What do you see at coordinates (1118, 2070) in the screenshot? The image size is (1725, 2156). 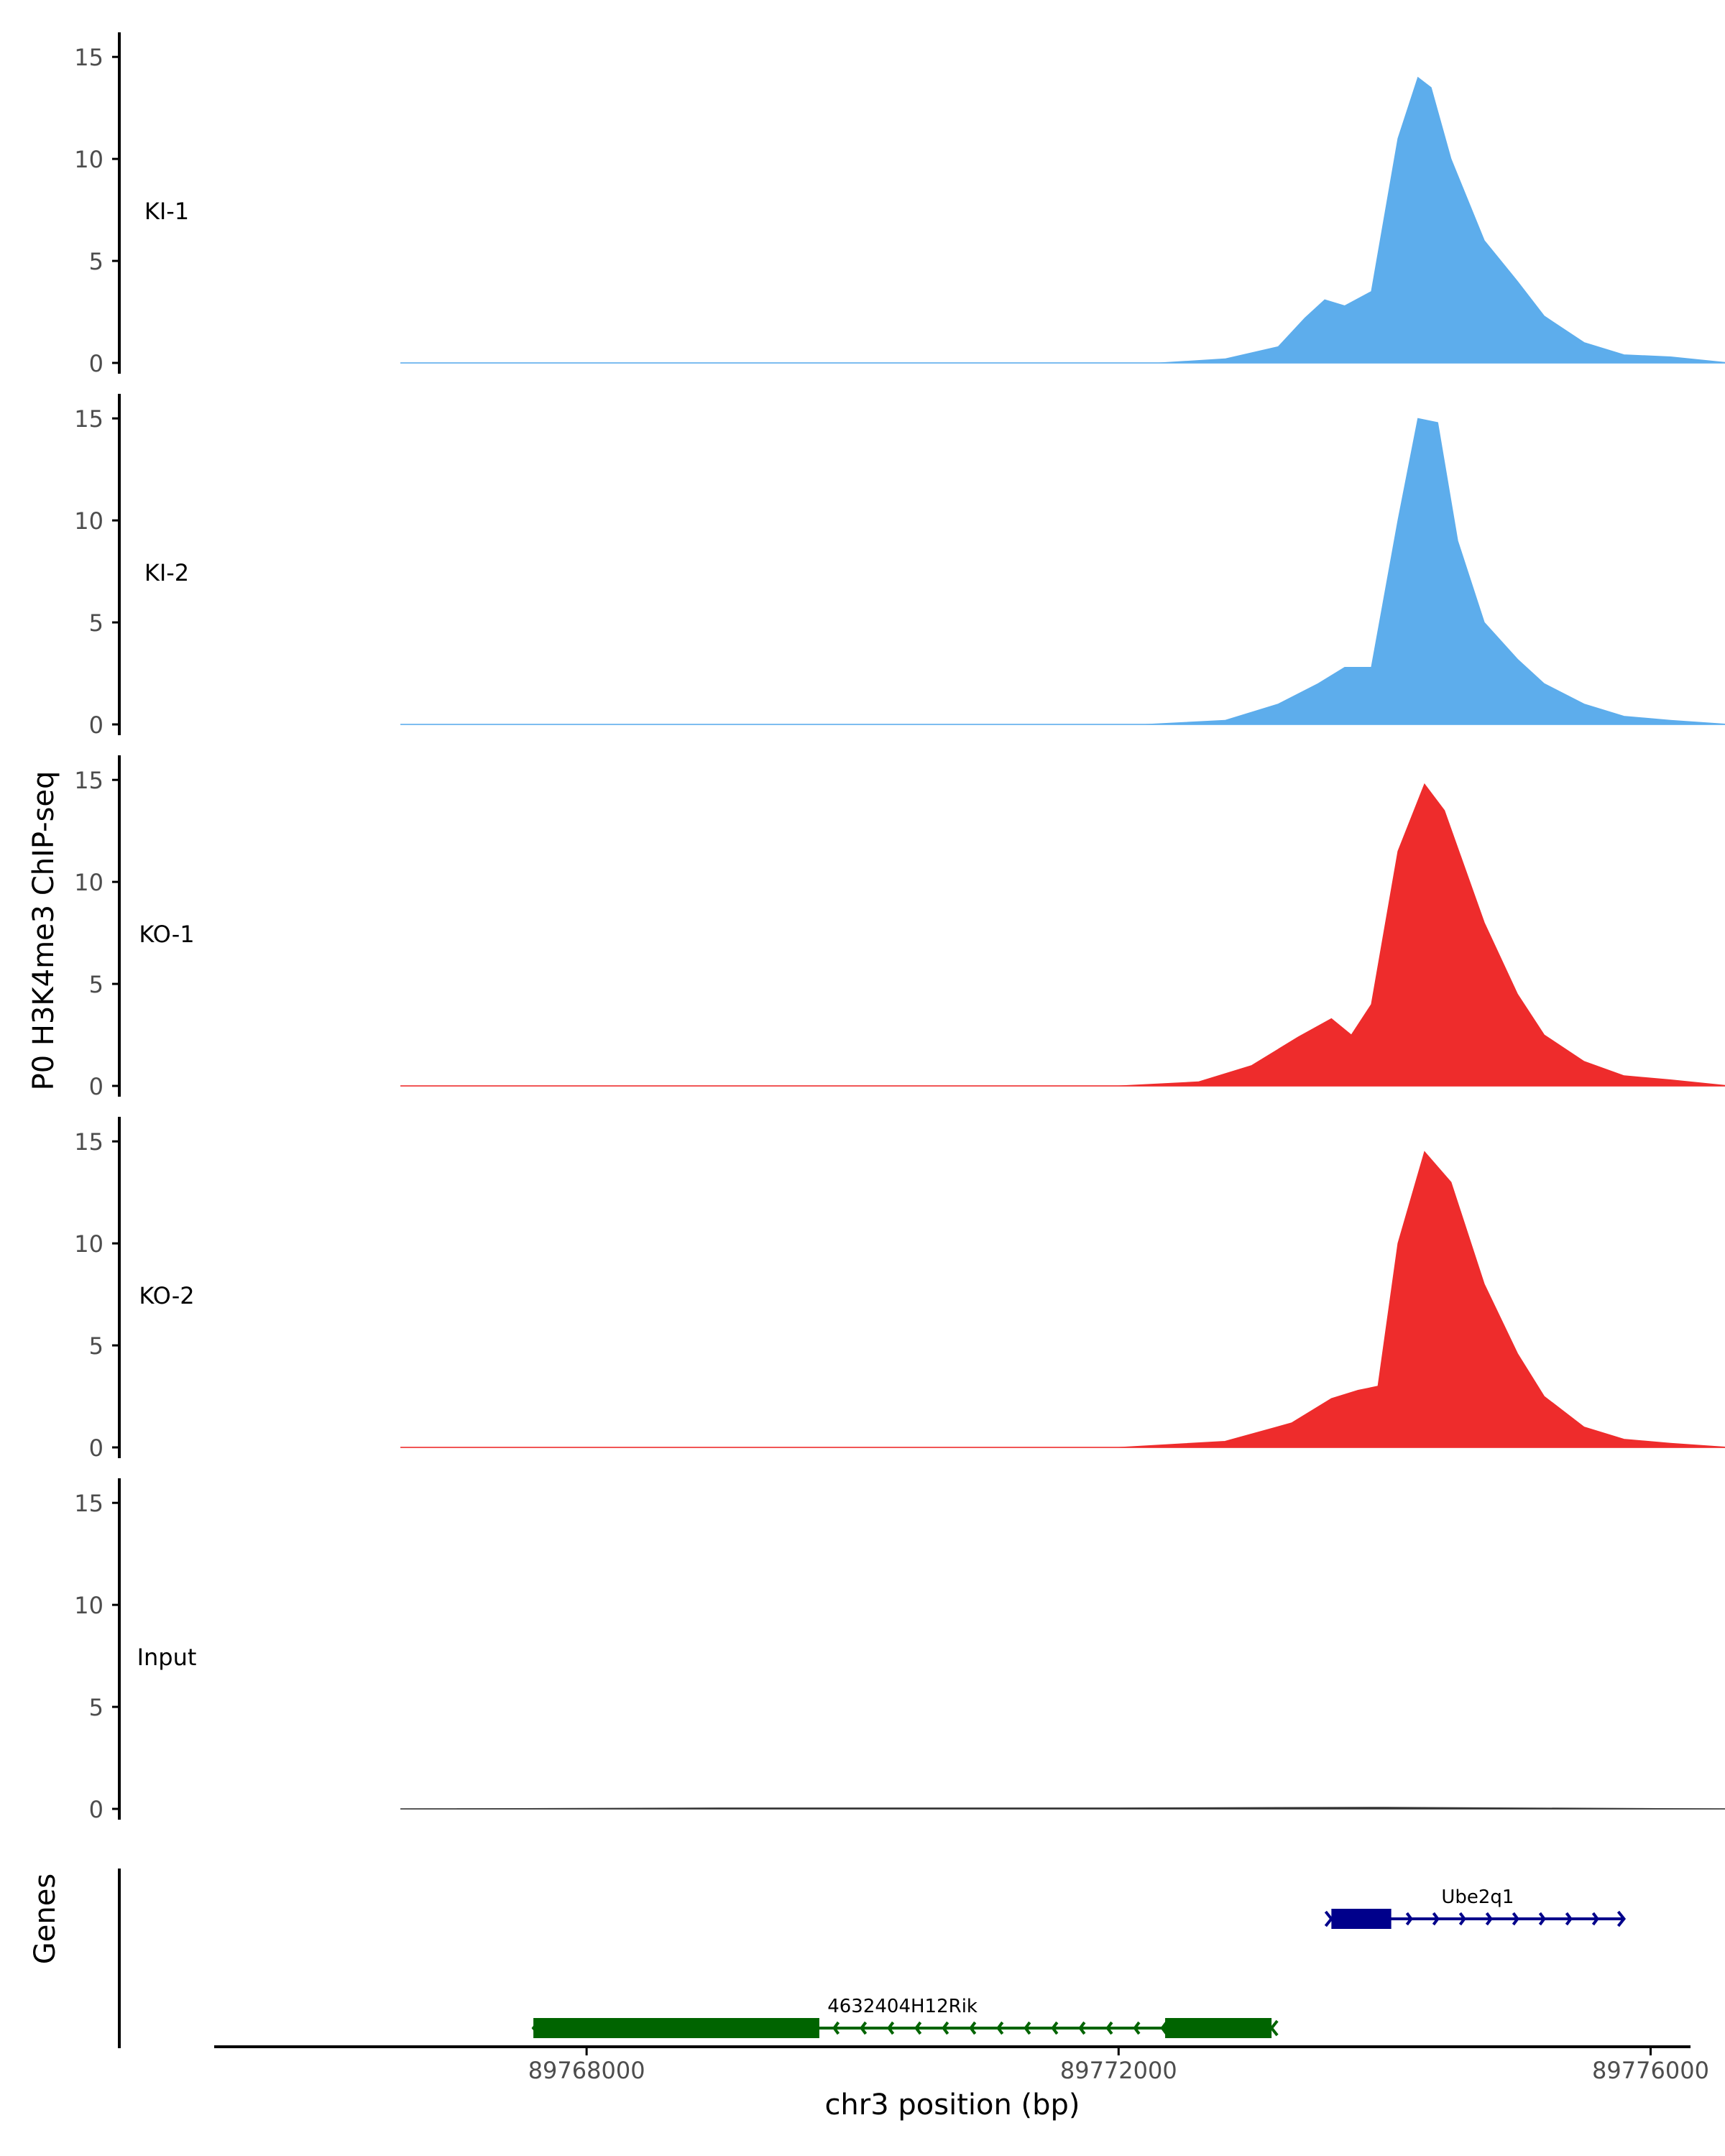 I see `x-tick-label: 89772000` at bounding box center [1118, 2070].